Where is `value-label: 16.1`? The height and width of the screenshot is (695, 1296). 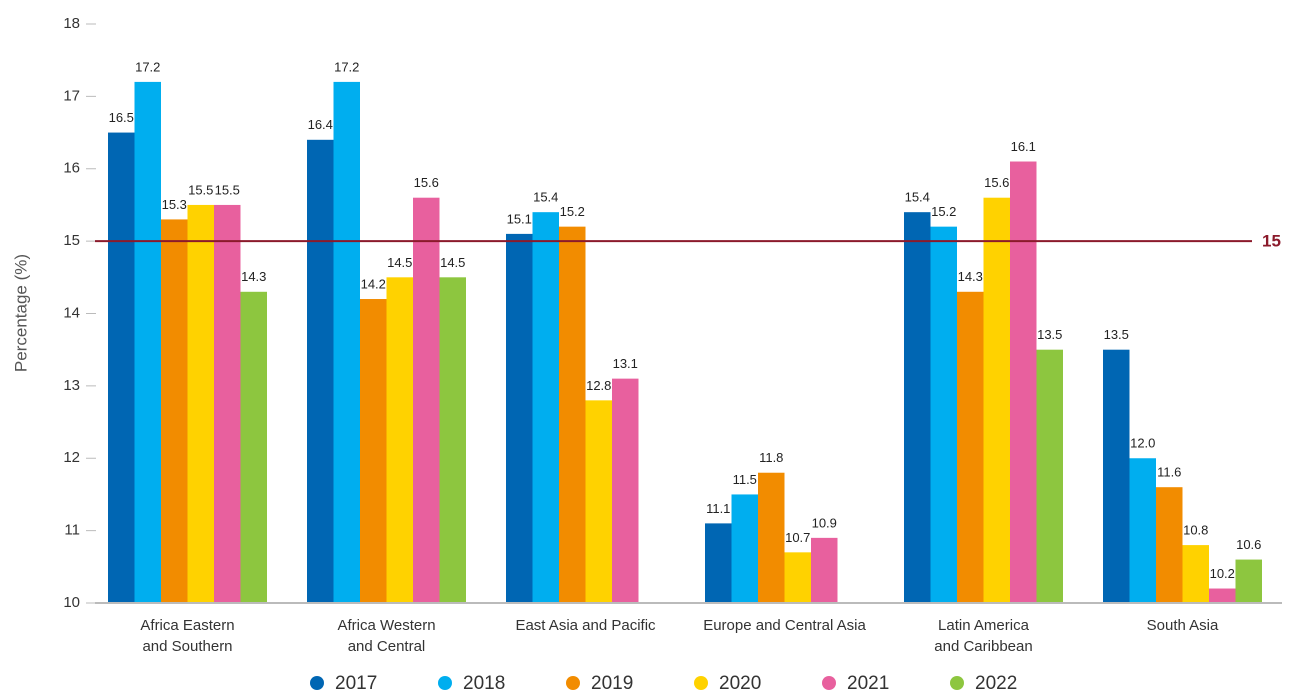 value-label: 16.1 is located at coordinates (1023, 146).